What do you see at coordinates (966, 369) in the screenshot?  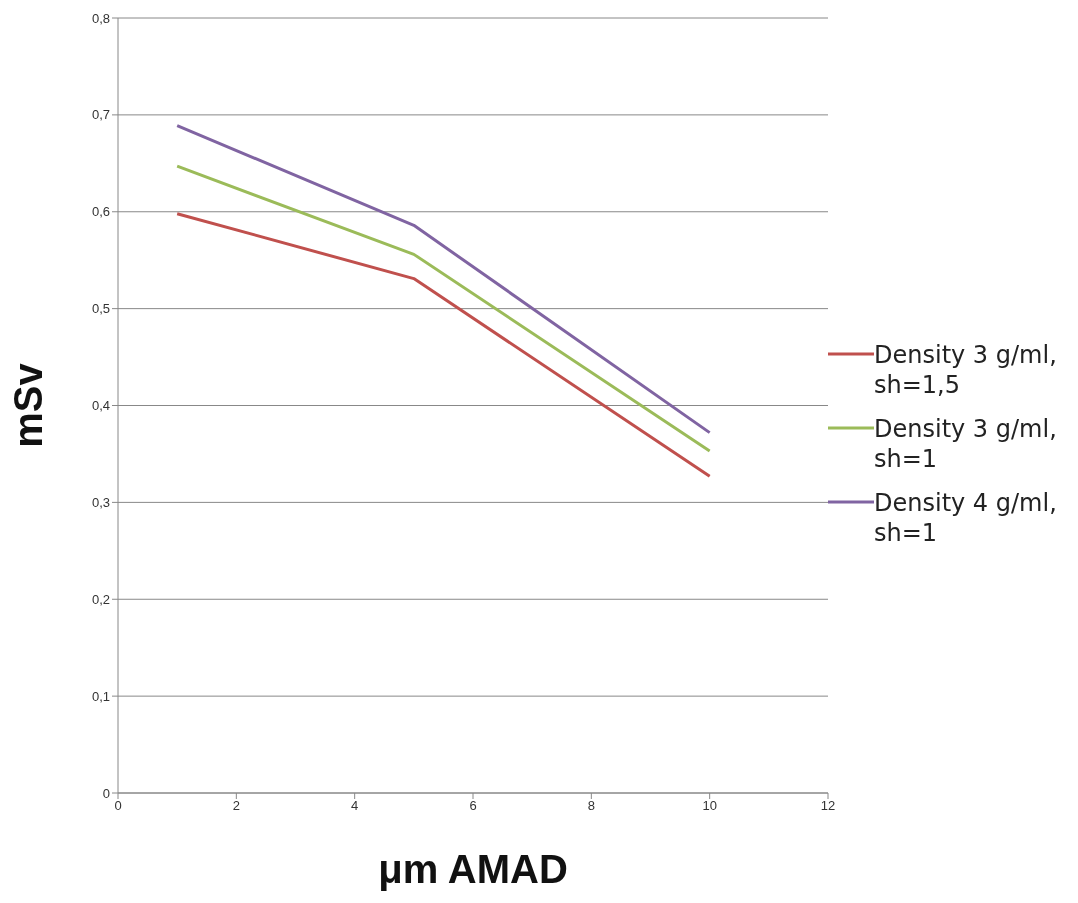 I see `legend-label: Density 3 g/ml, sh=1,5` at bounding box center [966, 369].